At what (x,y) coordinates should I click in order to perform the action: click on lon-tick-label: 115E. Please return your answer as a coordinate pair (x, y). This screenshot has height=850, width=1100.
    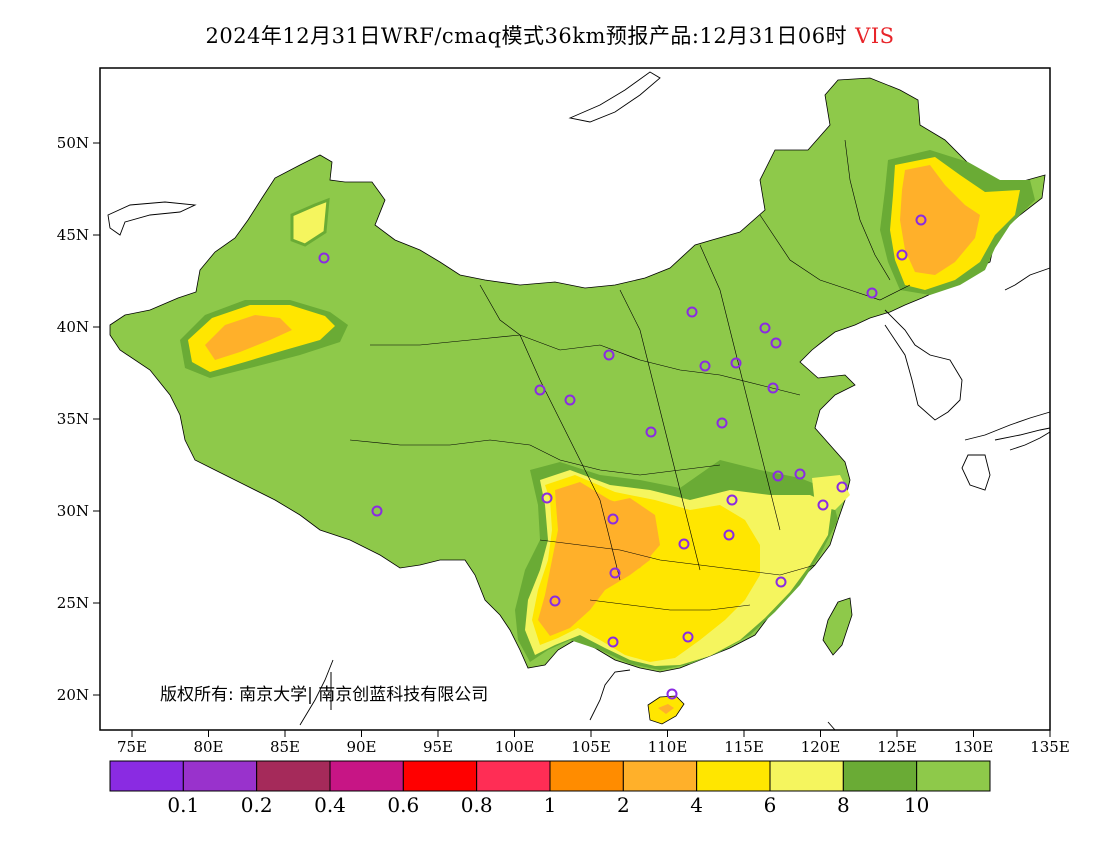
    Looking at the image, I should click on (744, 747).